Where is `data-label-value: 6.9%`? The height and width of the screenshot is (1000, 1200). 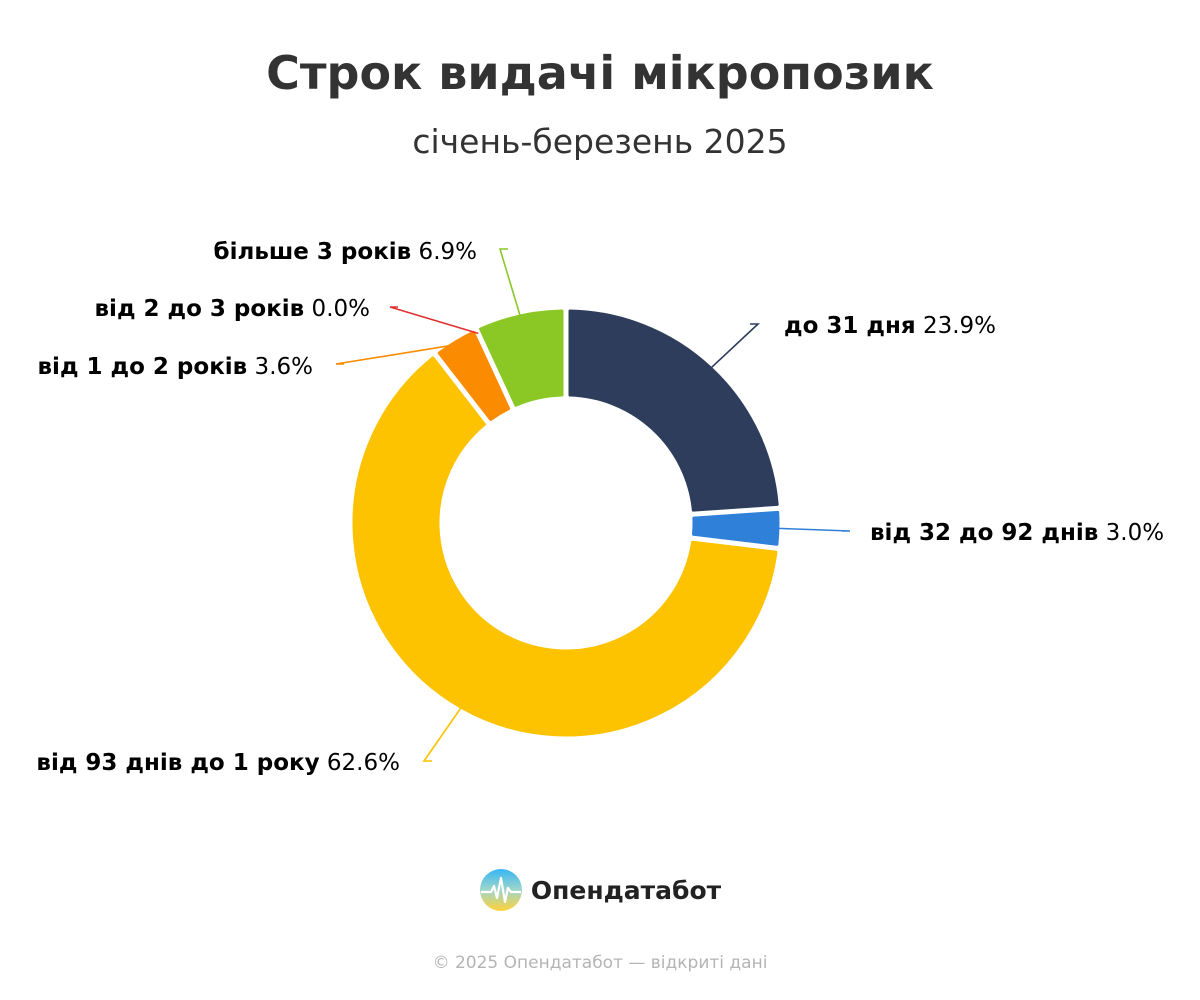
data-label-value: 6.9% is located at coordinates (444, 252).